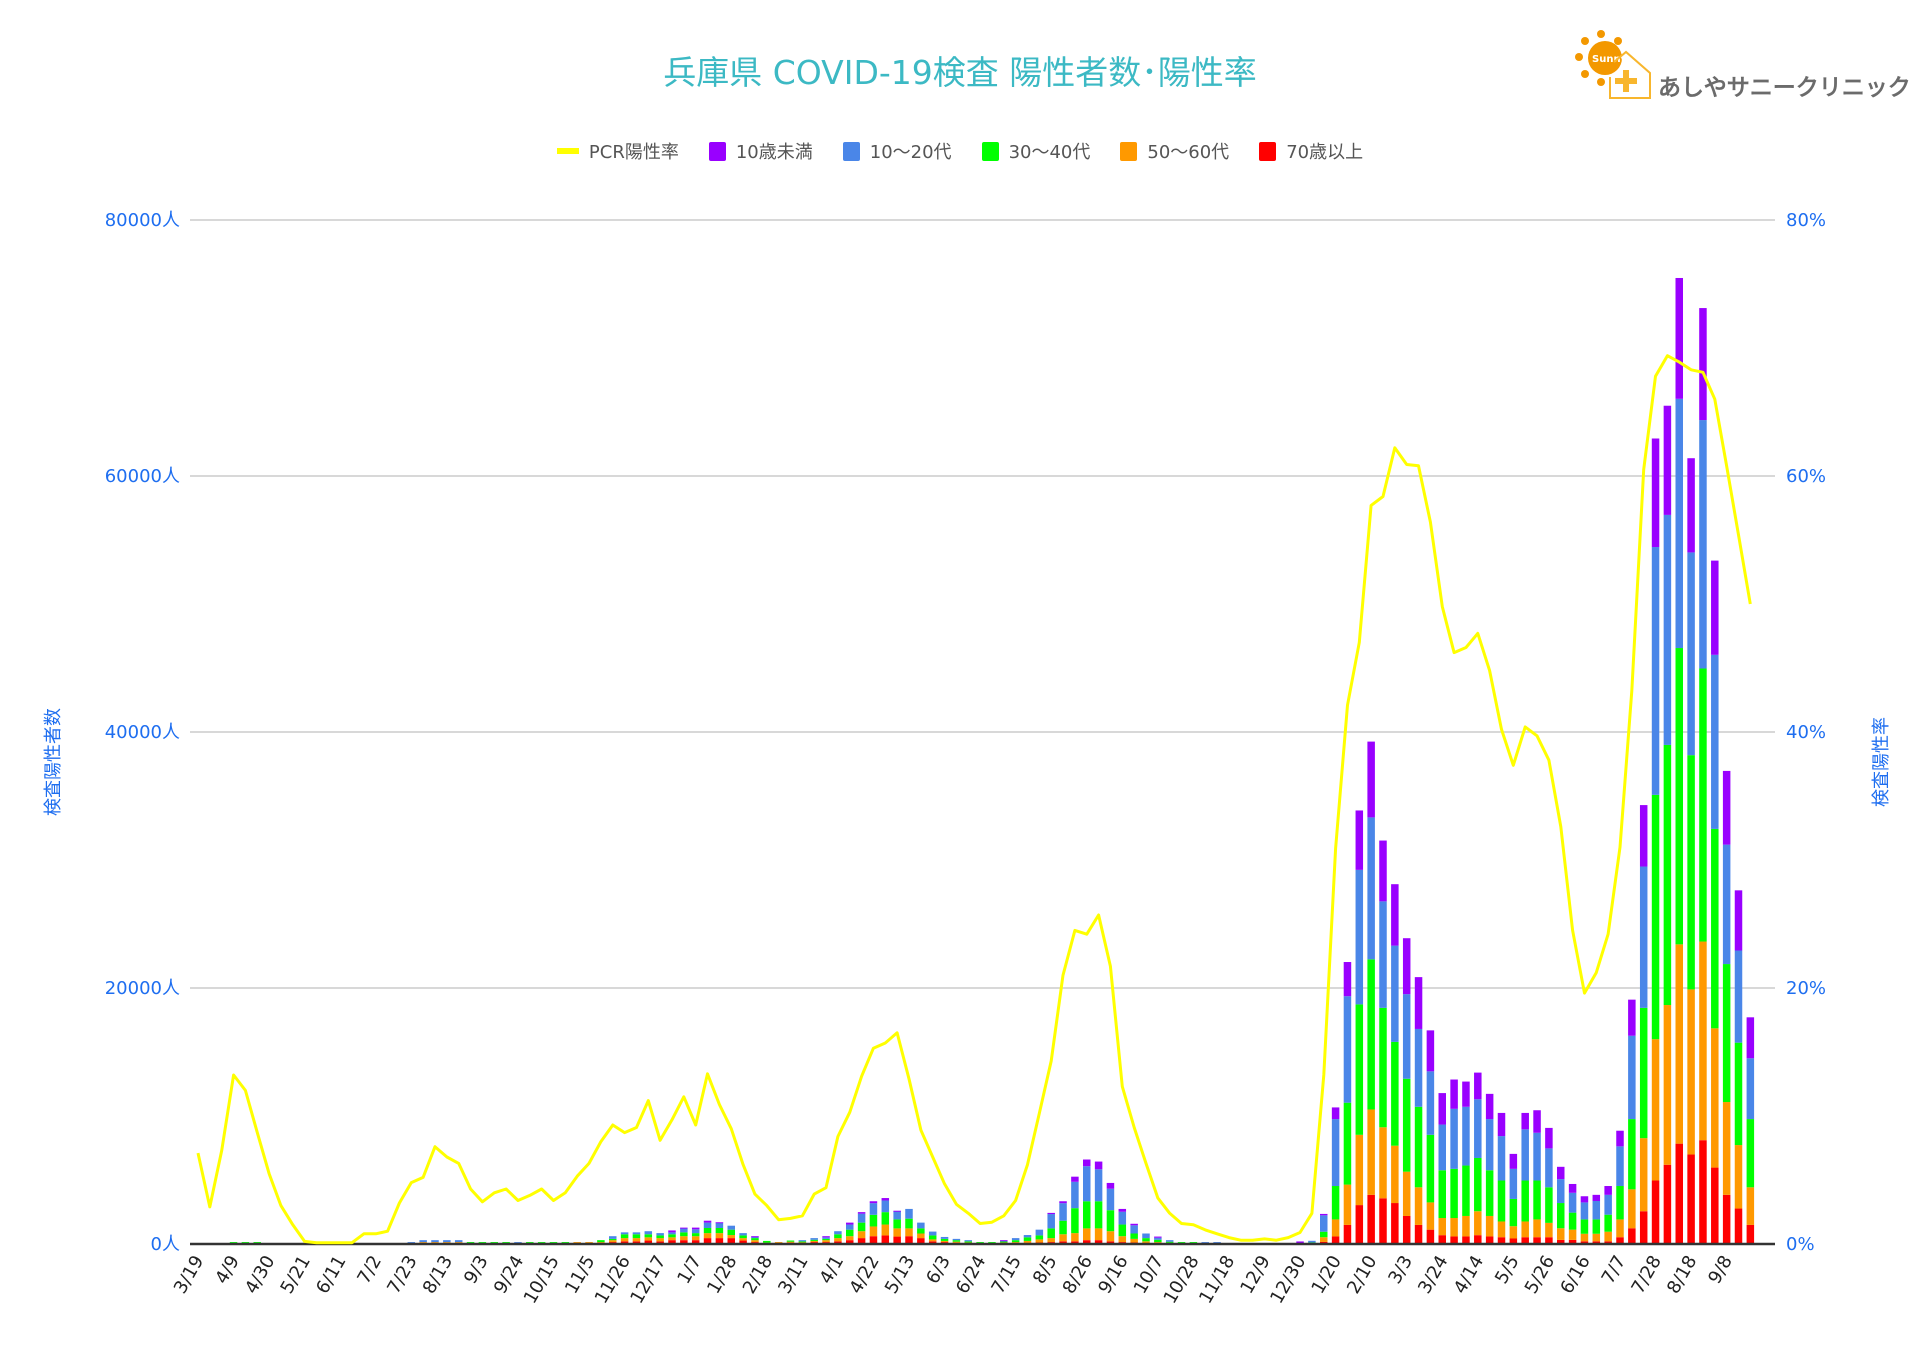 The height and width of the screenshot is (1355, 1920). Describe the element at coordinates (142, 220) in the screenshot. I see `y-tick-label: 80000人` at that location.